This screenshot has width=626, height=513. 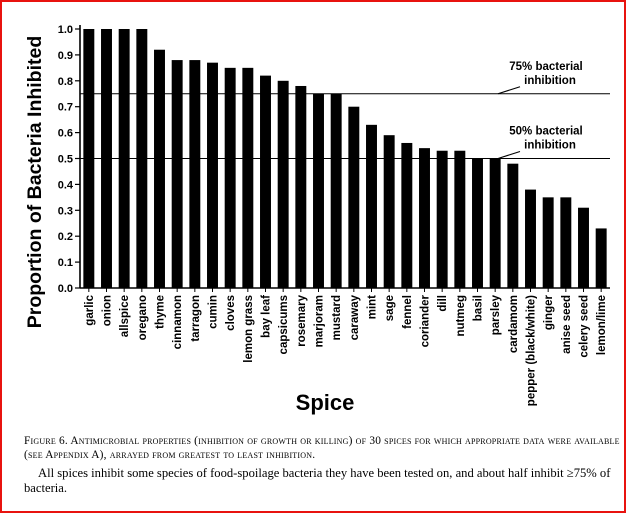 I want to click on x-tick-label: mustard, so click(x=337, y=317).